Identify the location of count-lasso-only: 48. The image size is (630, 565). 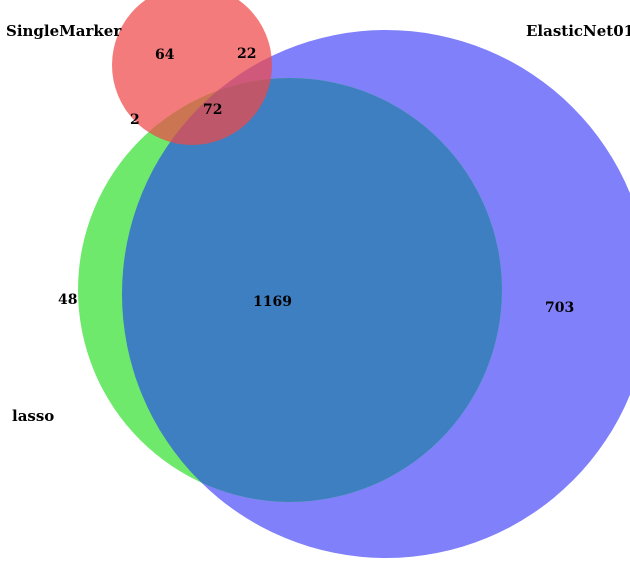
(67, 300).